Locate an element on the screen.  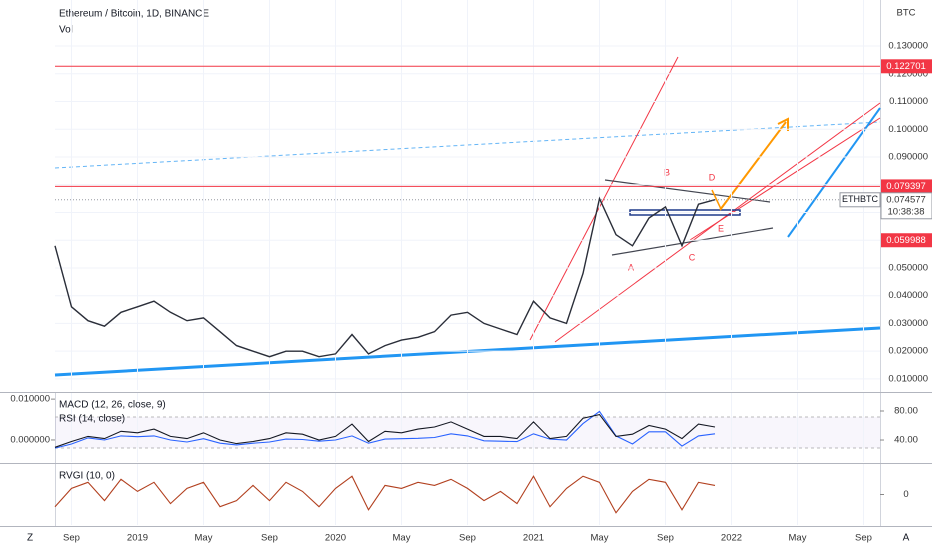
price-tag-label: 0.079397 is located at coordinates (906, 186).